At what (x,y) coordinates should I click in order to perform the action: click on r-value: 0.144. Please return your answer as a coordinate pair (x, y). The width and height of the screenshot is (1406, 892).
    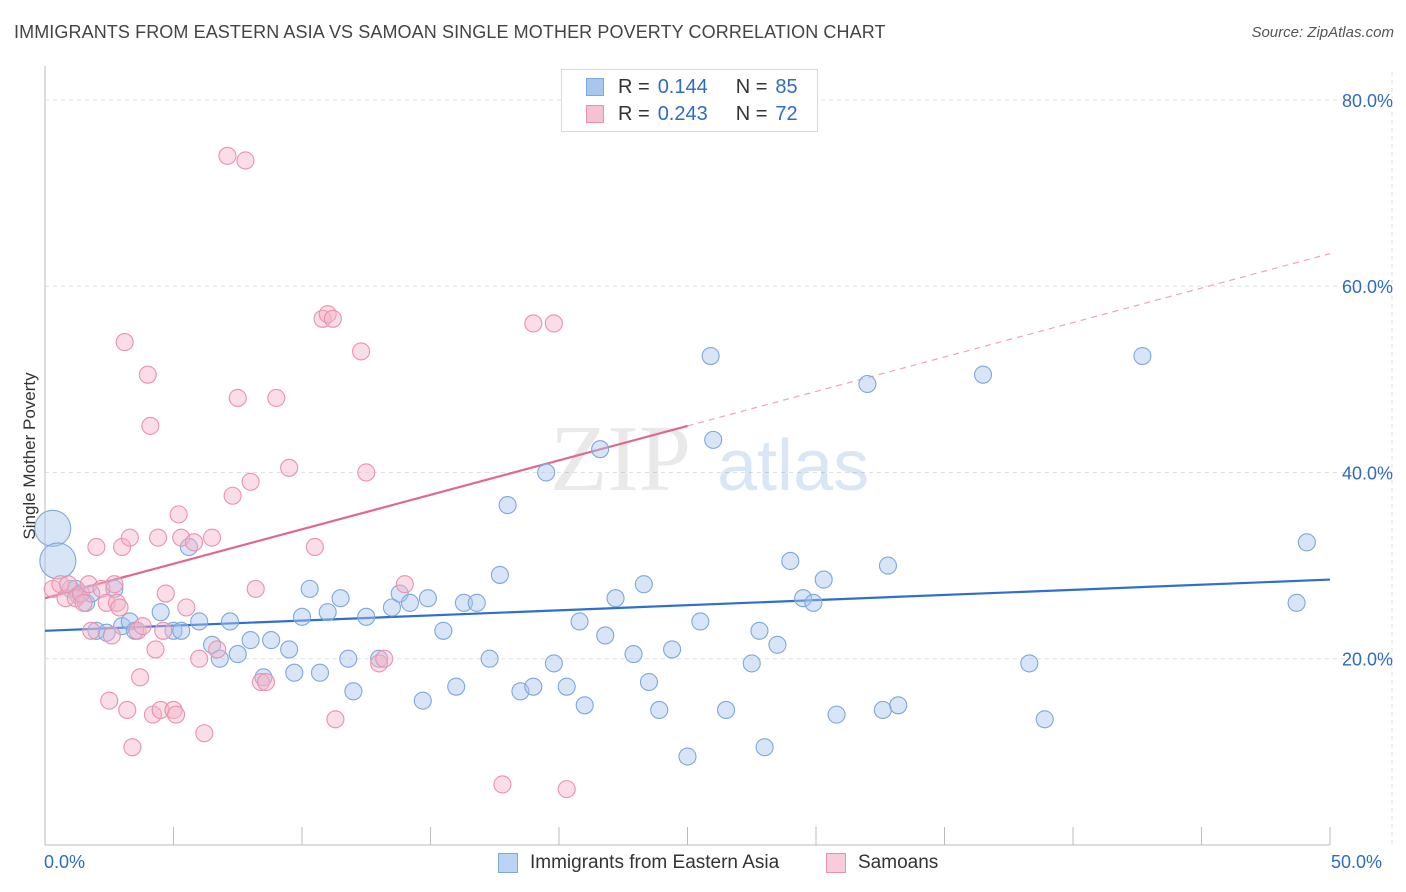
    Looking at the image, I should click on (682, 86).